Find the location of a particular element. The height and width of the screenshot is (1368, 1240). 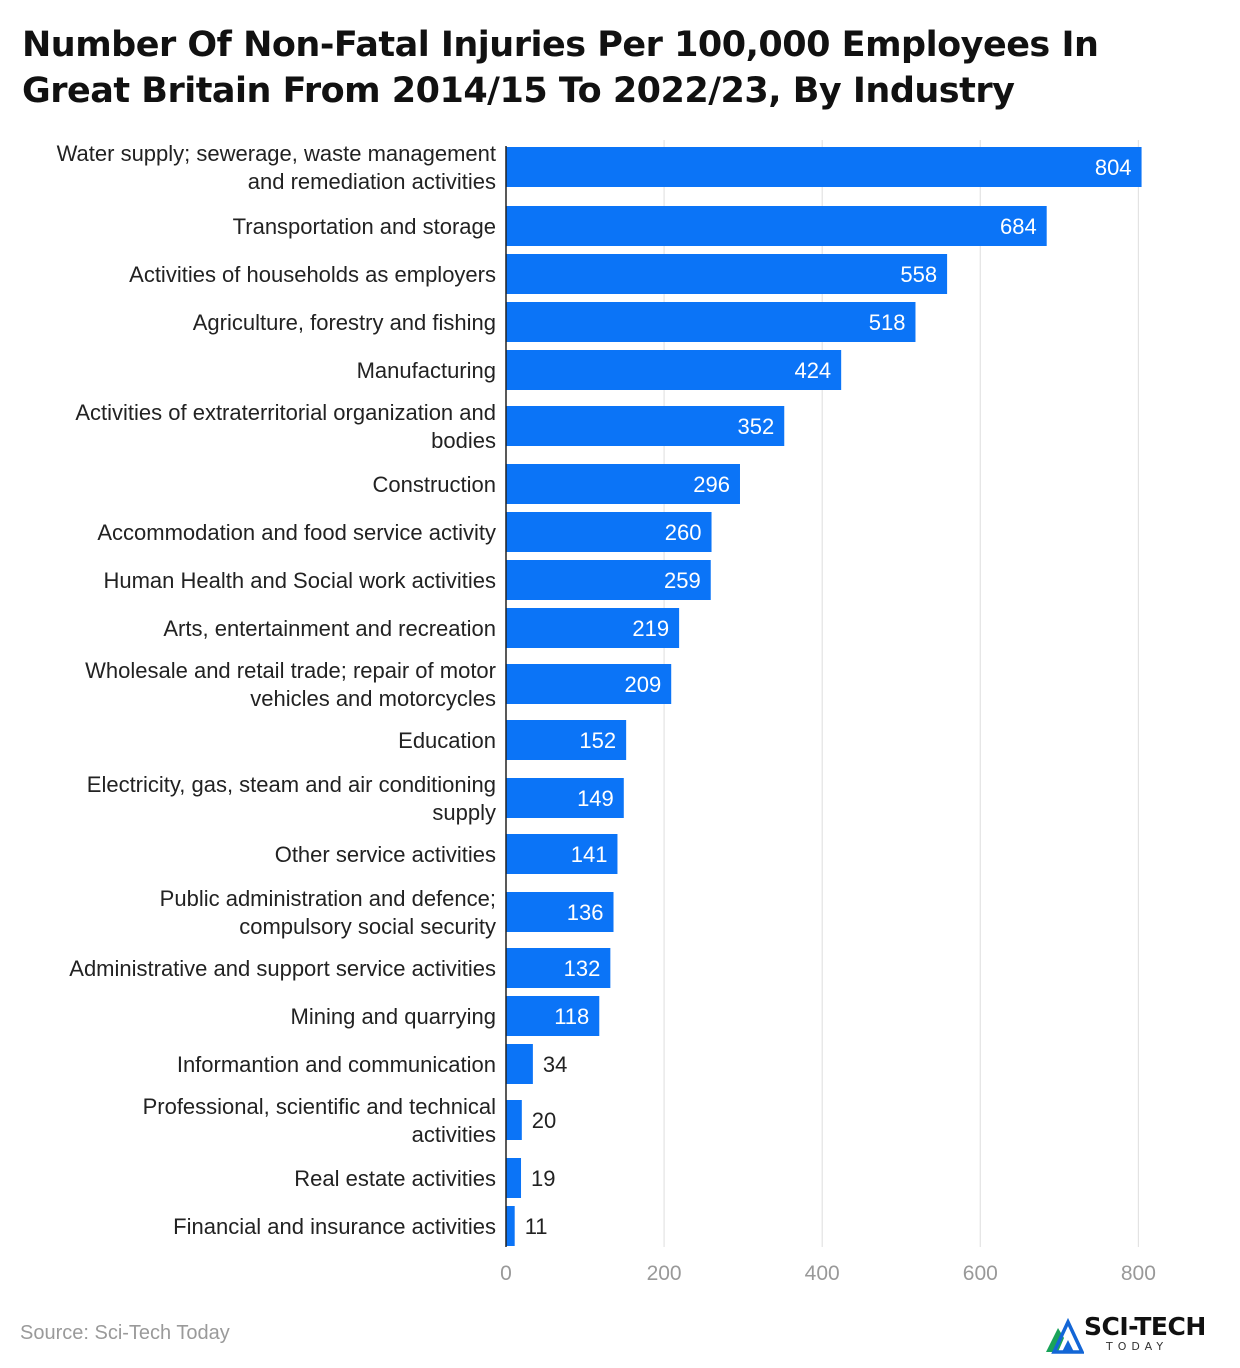

tick-label-400: 400 is located at coordinates (822, 1273).